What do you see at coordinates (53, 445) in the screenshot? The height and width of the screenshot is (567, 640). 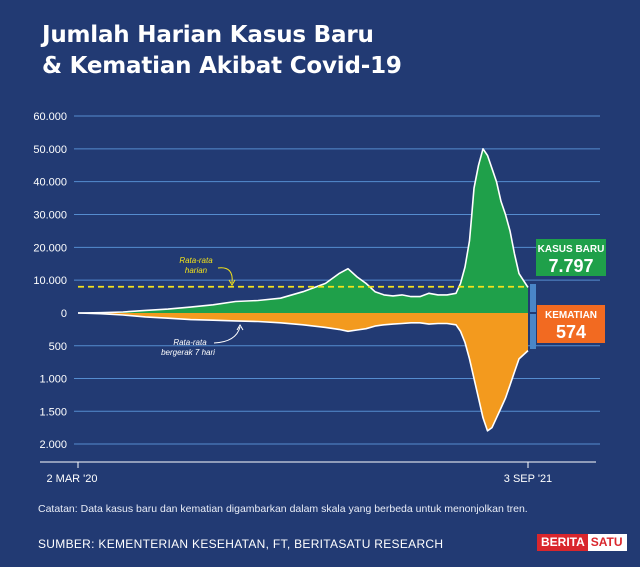 I see `y-tick-label-deaths: 2.000` at bounding box center [53, 445].